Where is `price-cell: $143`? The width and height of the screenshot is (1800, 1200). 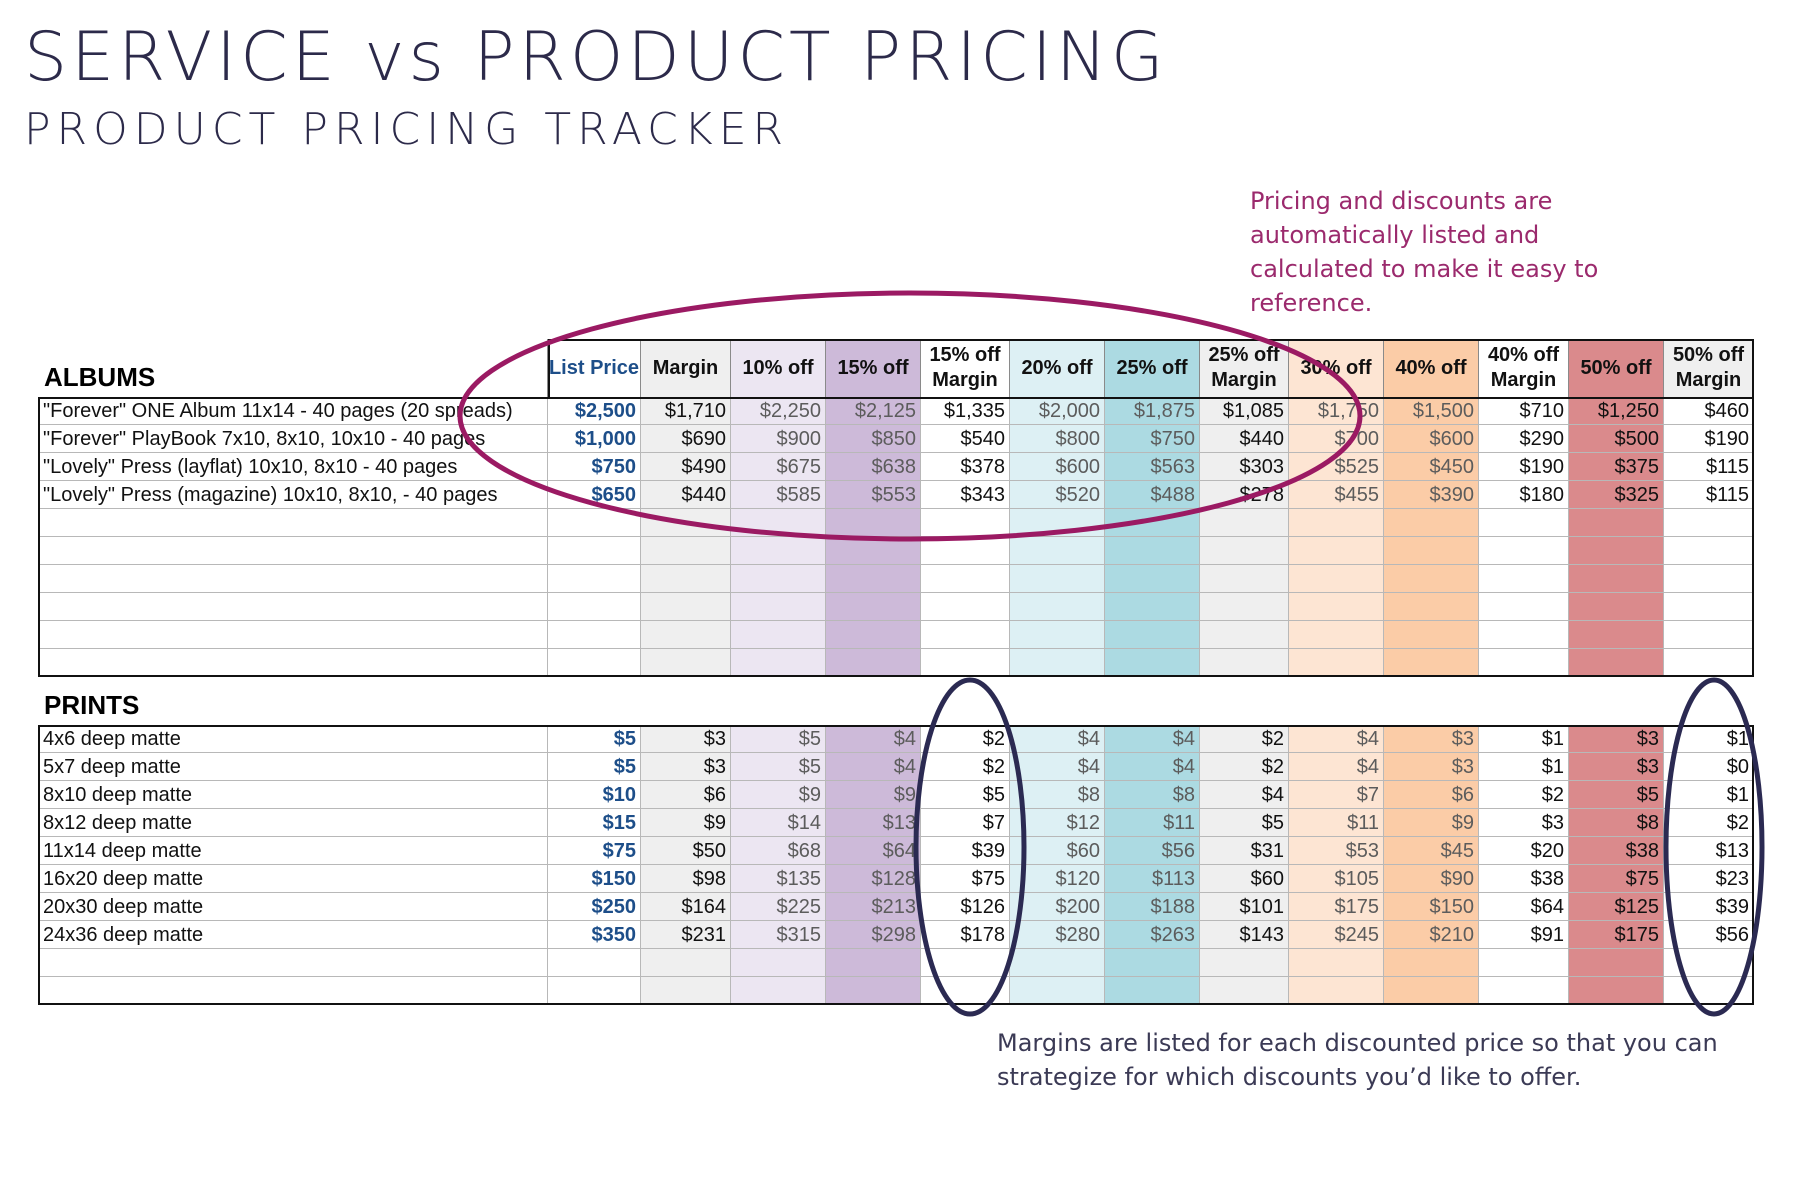 price-cell: $143 is located at coordinates (1244, 935).